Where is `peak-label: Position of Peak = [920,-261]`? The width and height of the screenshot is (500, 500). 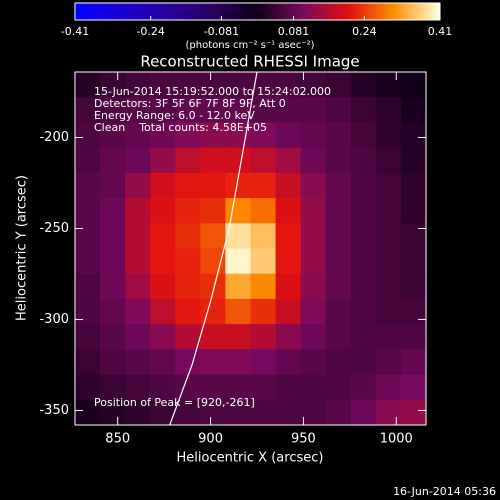
peak-label: Position of Peak = [920,-261] is located at coordinates (174, 402).